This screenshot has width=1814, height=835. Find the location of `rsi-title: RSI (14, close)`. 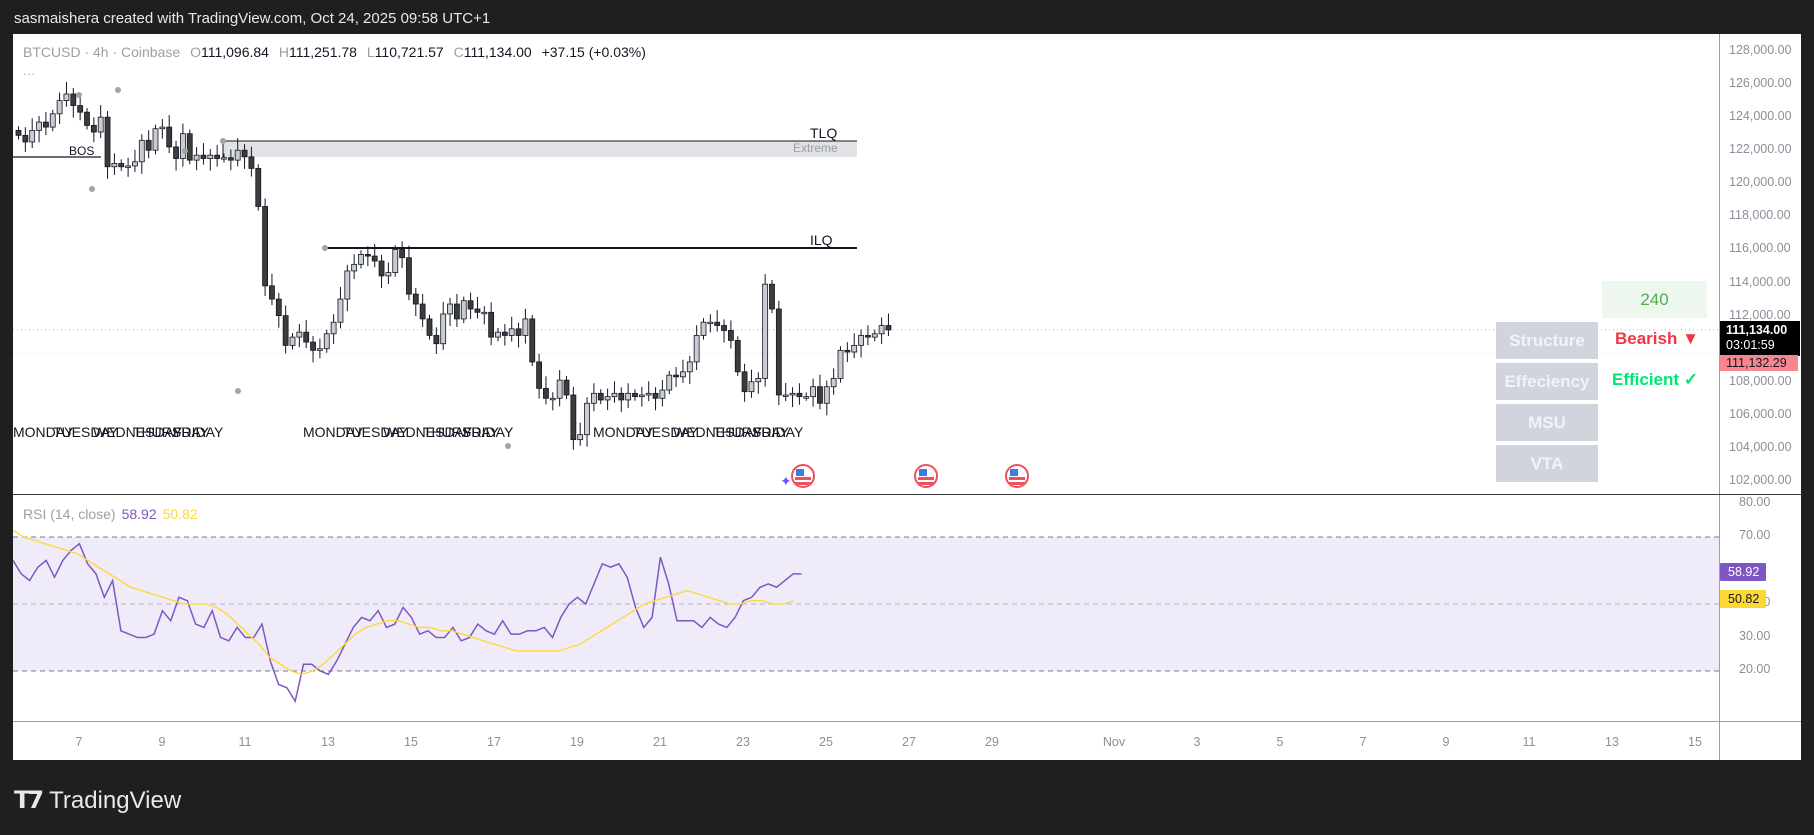

rsi-title: RSI (14, close) is located at coordinates (69, 514).